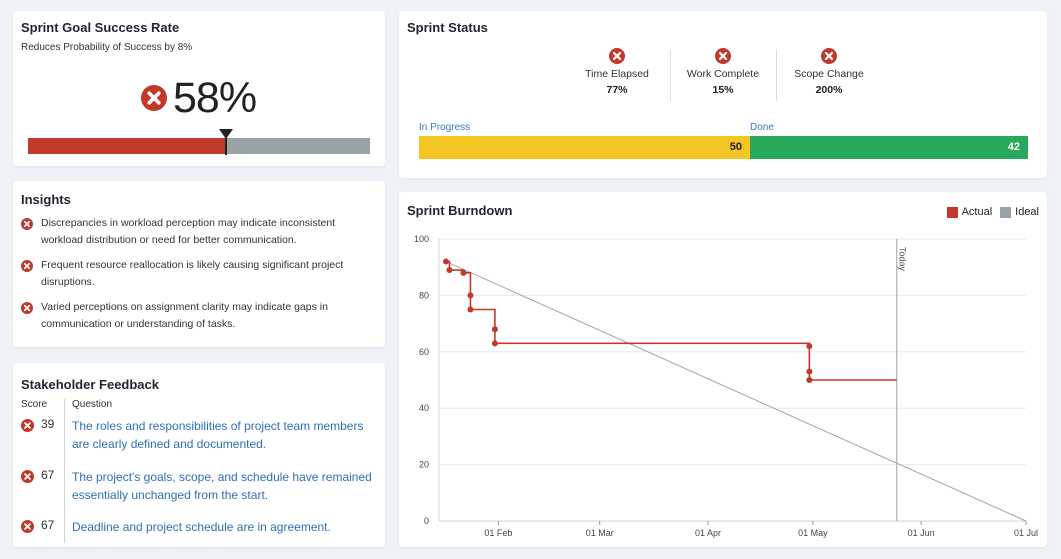  I want to click on status-title: Sprint Status, so click(447, 27).